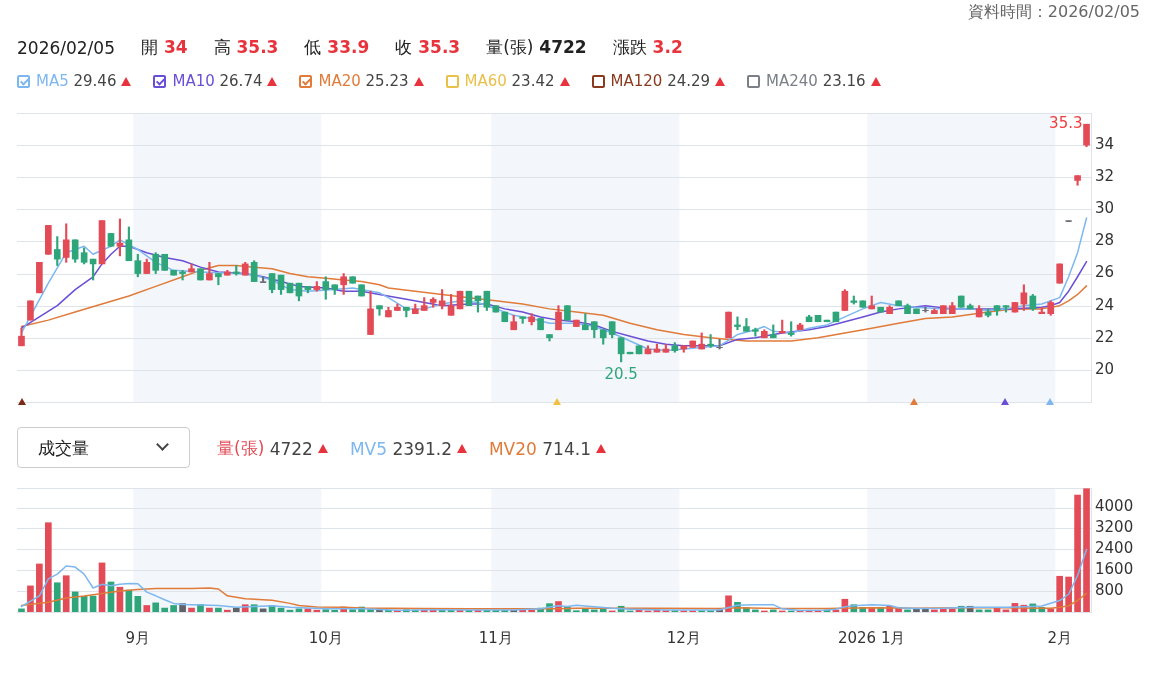 The image size is (1152, 678). What do you see at coordinates (1105, 144) in the screenshot?
I see `y-tick-label: 34` at bounding box center [1105, 144].